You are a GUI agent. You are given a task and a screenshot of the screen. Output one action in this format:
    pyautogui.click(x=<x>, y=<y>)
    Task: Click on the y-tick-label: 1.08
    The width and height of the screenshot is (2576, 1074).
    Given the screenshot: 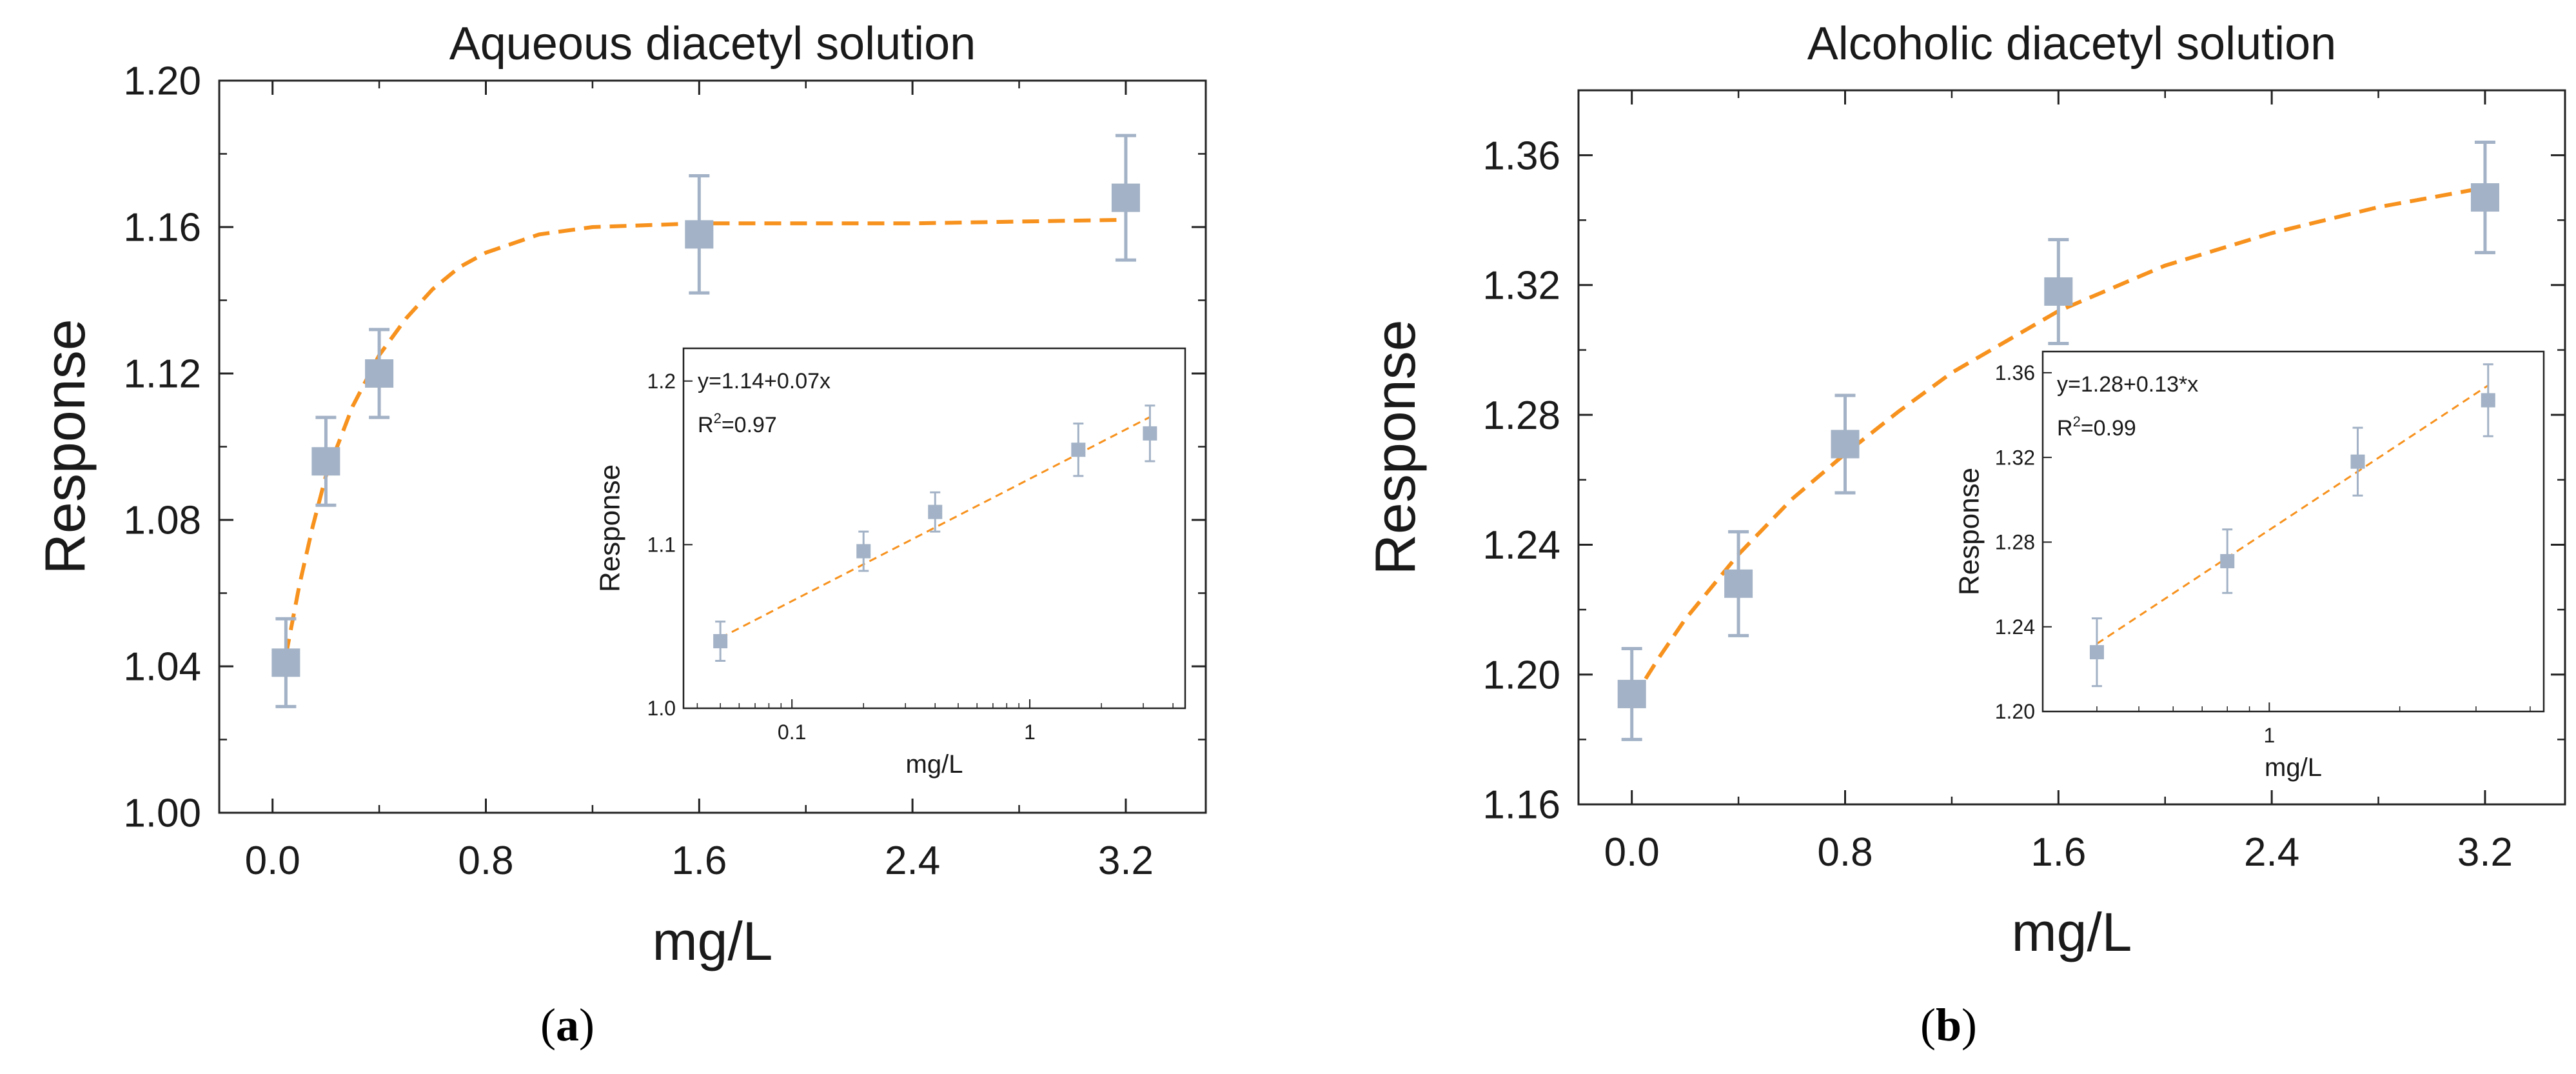 What is the action you would take?
    pyautogui.click(x=162, y=521)
    